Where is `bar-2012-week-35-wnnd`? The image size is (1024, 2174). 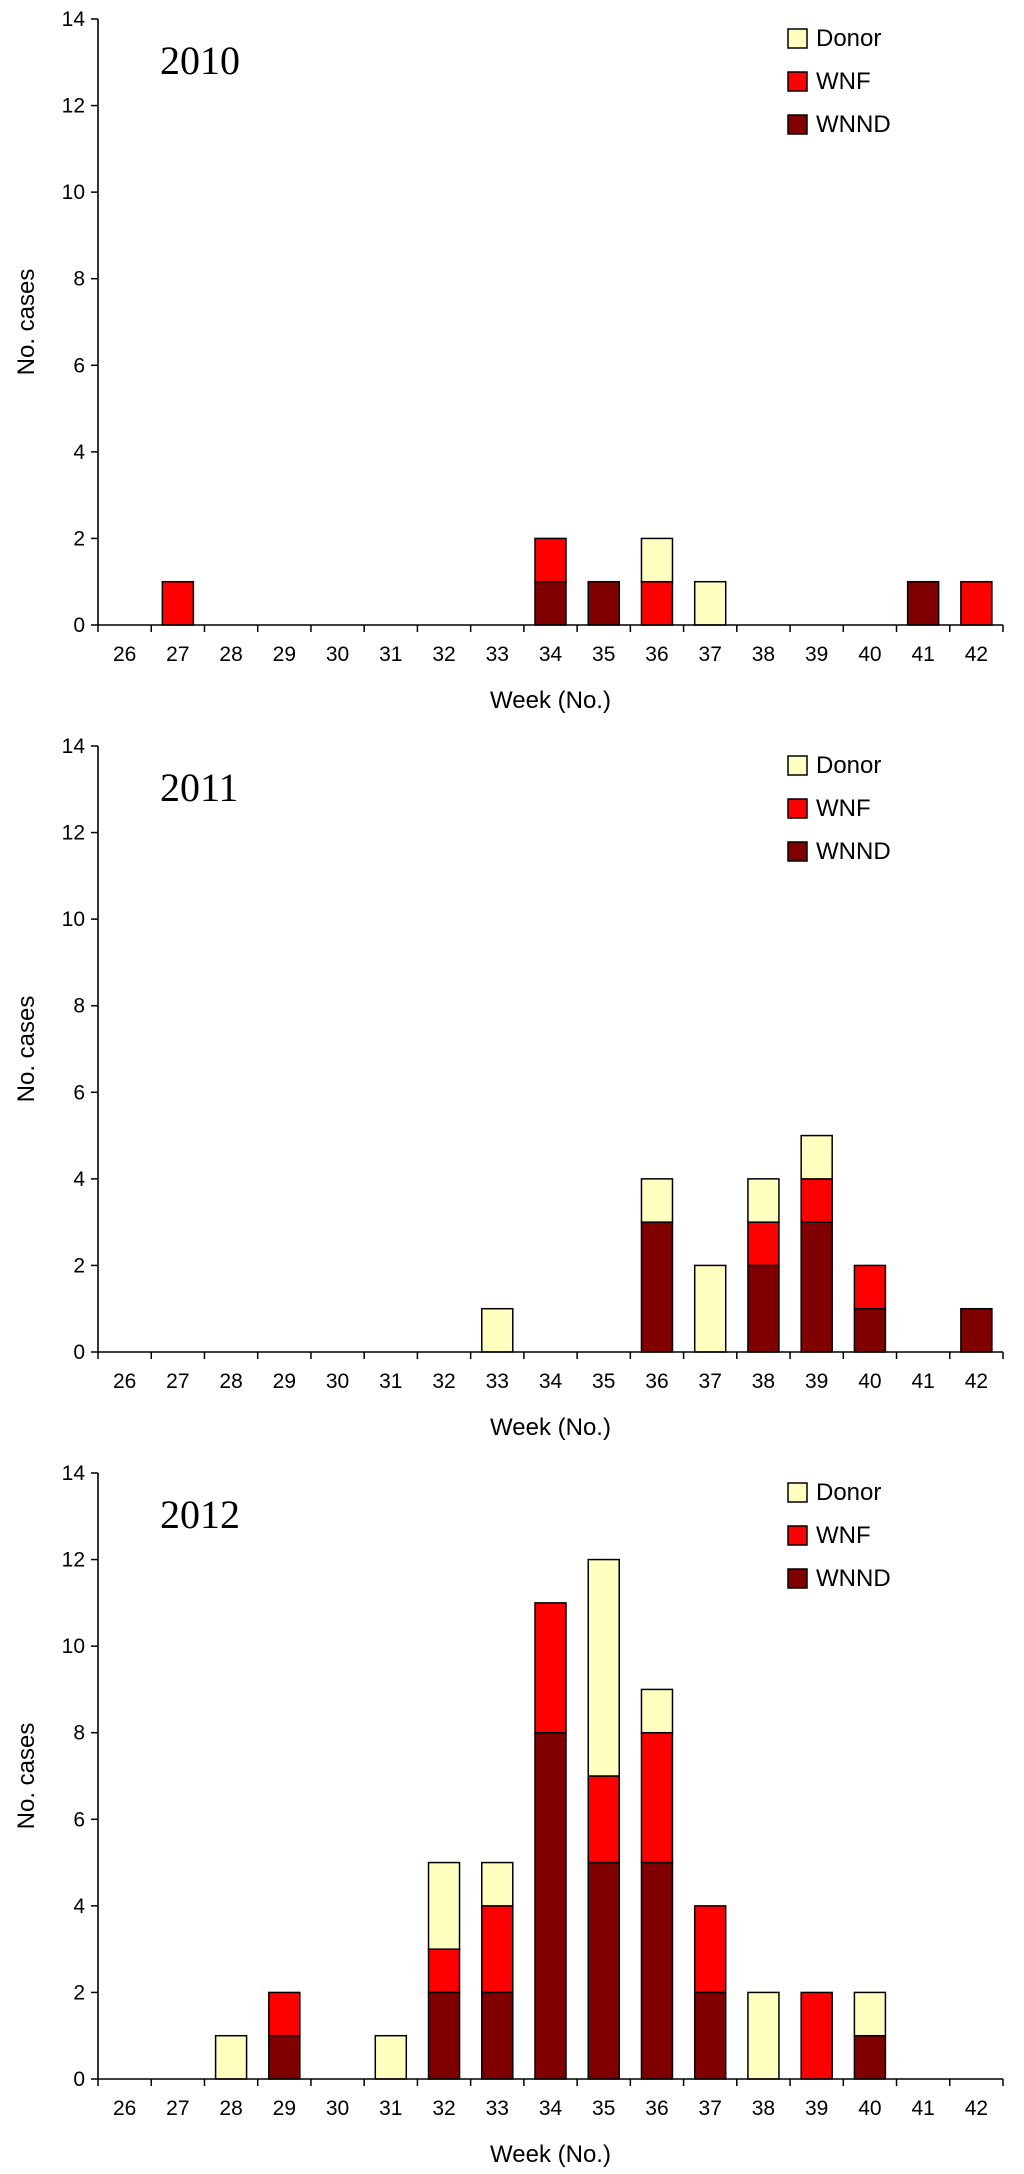
bar-2012-week-35-wnnd is located at coordinates (603, 1970).